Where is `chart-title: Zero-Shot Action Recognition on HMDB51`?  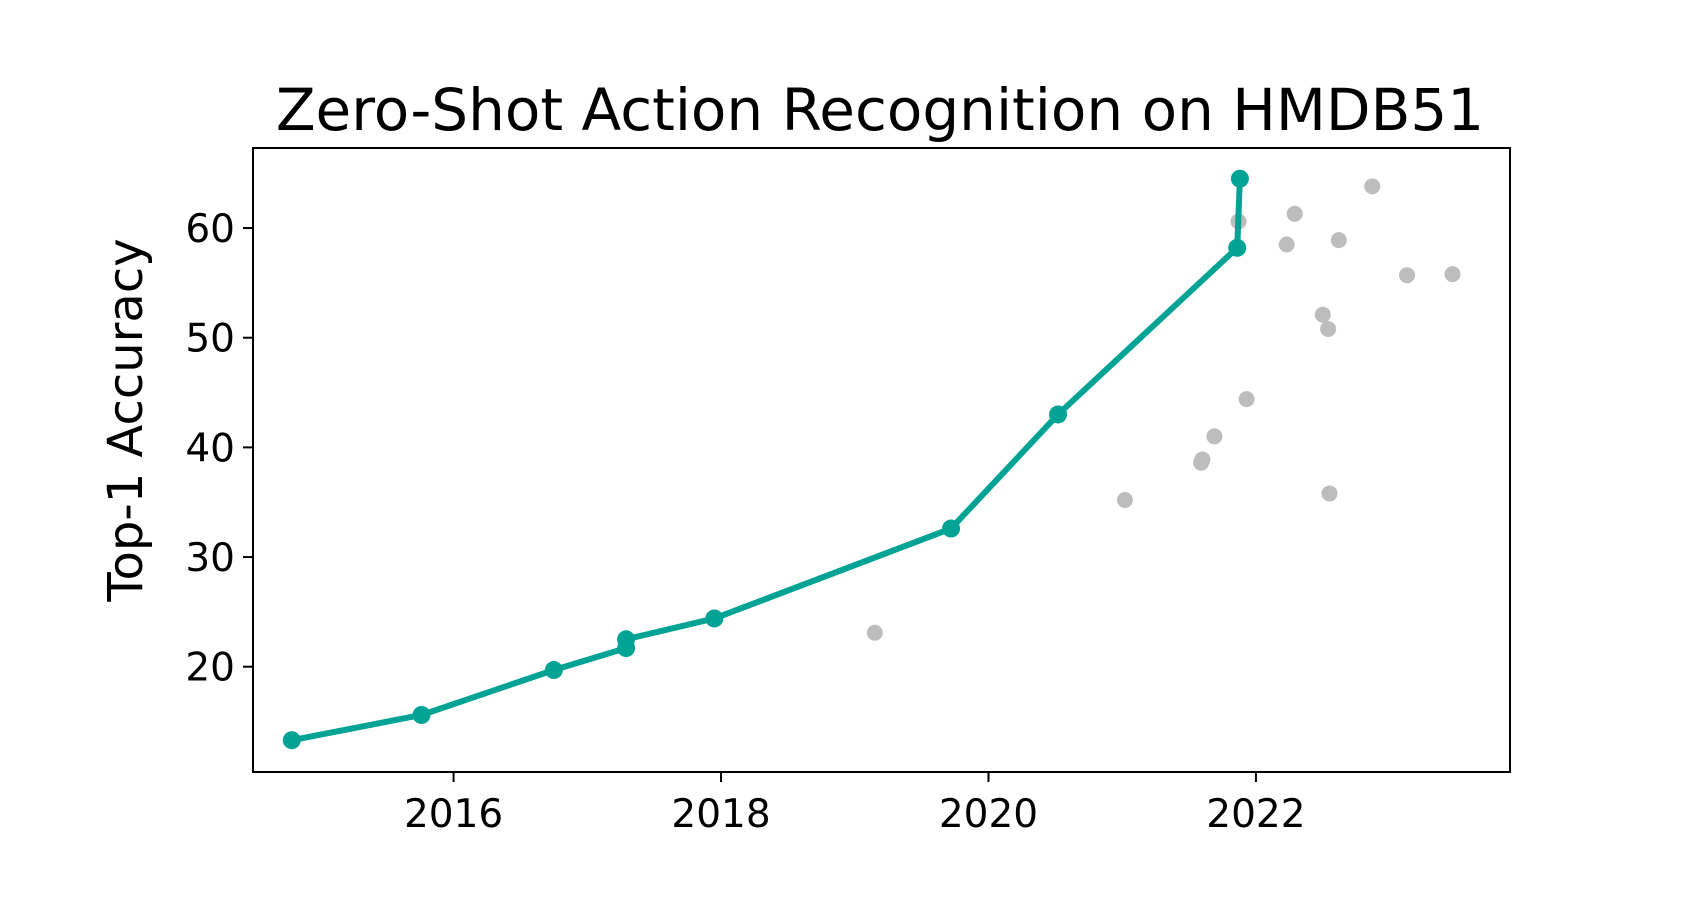
chart-title: Zero-Shot Action Recognition on HMDB51 is located at coordinates (880, 110).